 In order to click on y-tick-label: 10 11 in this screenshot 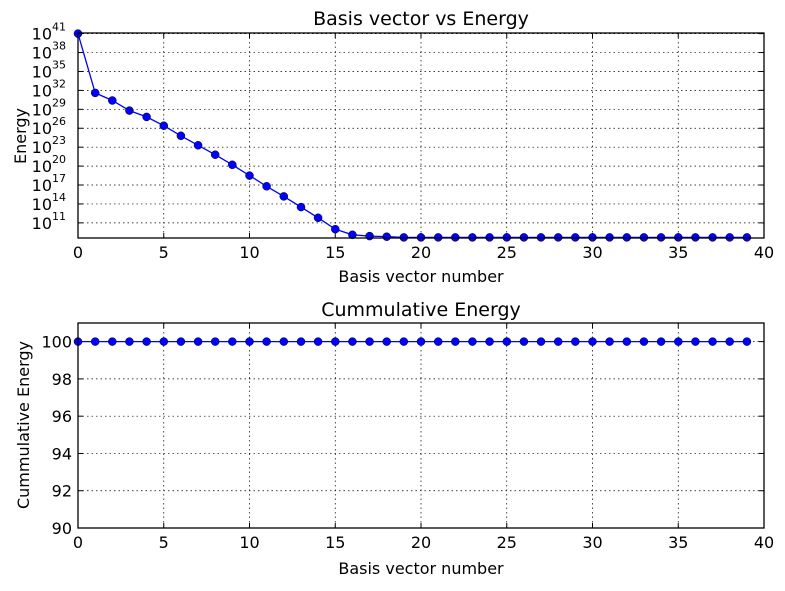, I will do `click(49, 221)`.